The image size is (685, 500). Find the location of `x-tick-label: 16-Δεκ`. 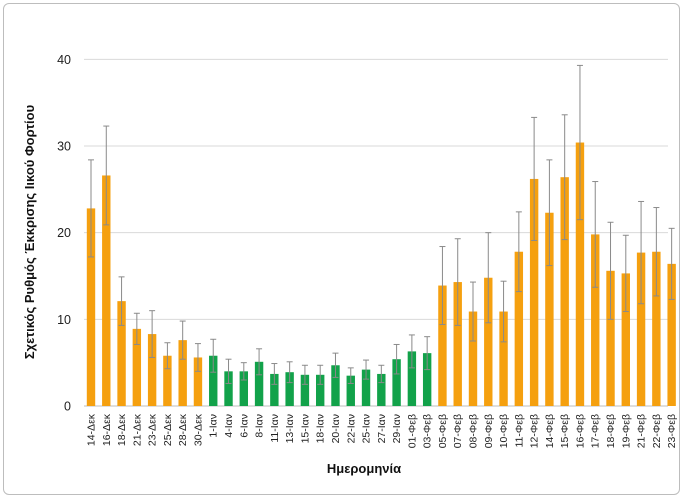

x-tick-label: 16-Δεκ is located at coordinates (107, 429).